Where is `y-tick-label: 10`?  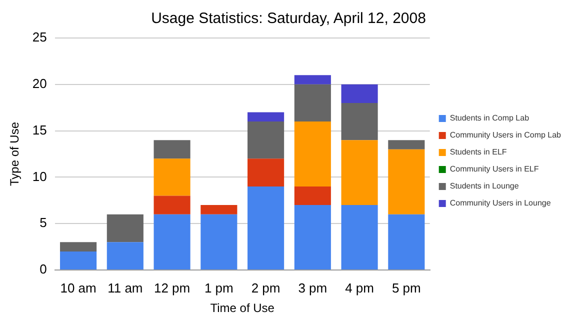
y-tick-label: 10 is located at coordinates (39, 176).